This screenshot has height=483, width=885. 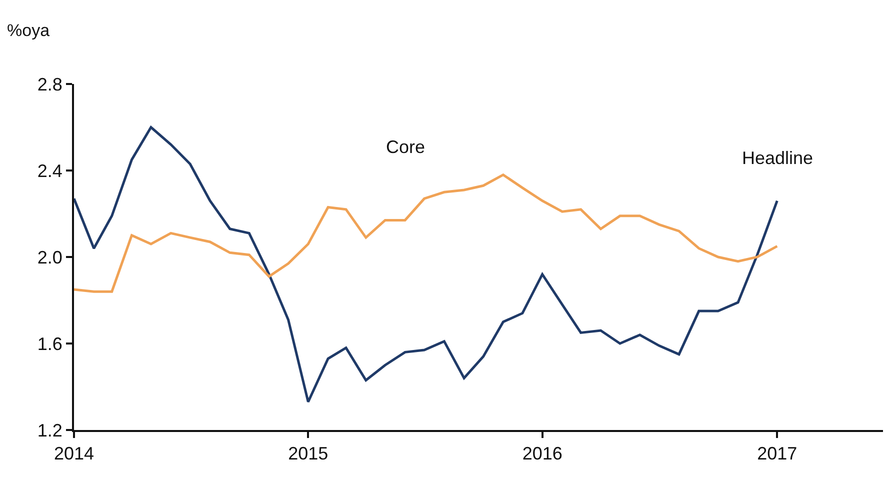 I want to click on x-tick-label: 2017, so click(x=777, y=454).